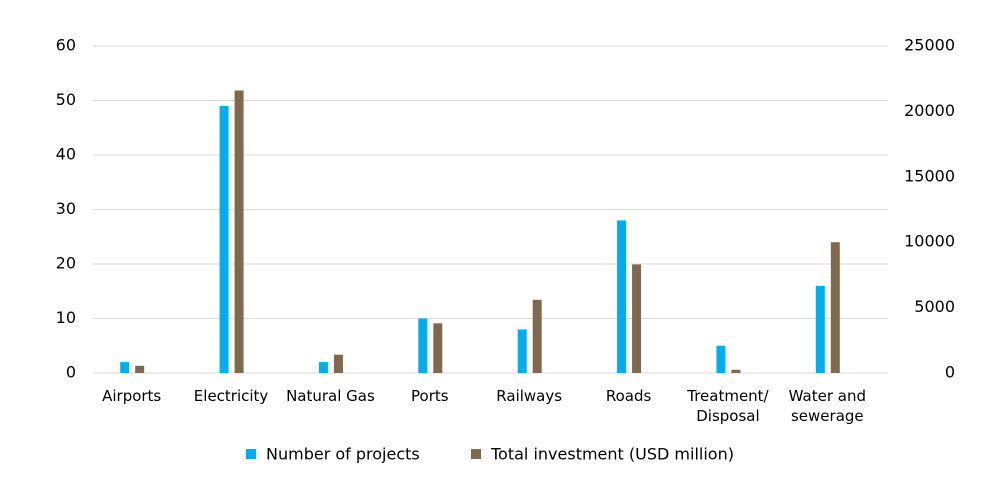 Image resolution: width=1000 pixels, height=486 pixels. I want to click on y-tick-label: 20, so click(66, 263).